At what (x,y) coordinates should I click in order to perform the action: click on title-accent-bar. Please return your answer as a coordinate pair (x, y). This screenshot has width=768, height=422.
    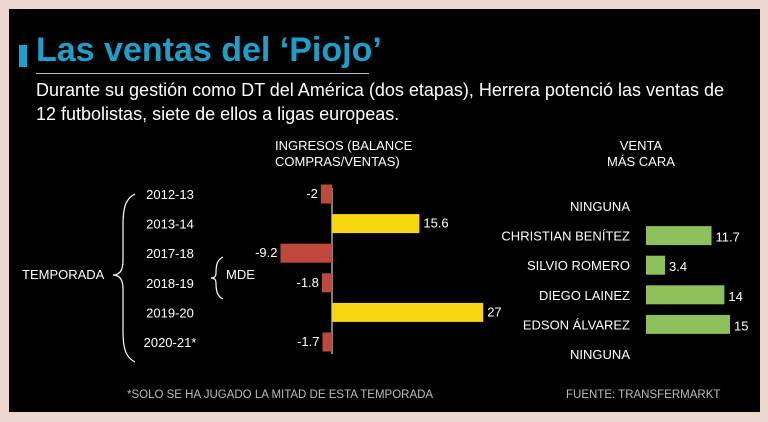
    Looking at the image, I should click on (23, 56).